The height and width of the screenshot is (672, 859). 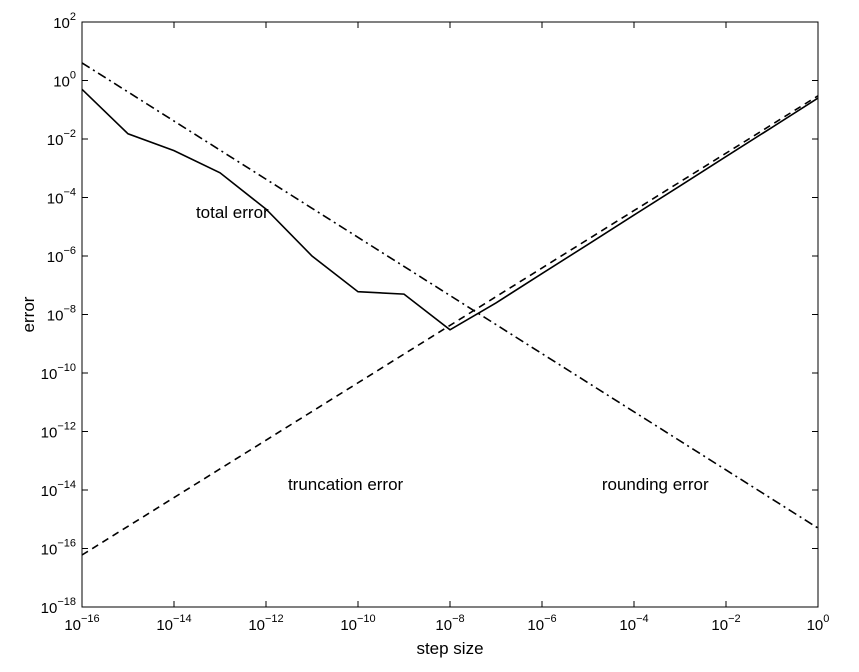 What do you see at coordinates (66, 544) in the screenshot?
I see `y-tick-exponent: −16` at bounding box center [66, 544].